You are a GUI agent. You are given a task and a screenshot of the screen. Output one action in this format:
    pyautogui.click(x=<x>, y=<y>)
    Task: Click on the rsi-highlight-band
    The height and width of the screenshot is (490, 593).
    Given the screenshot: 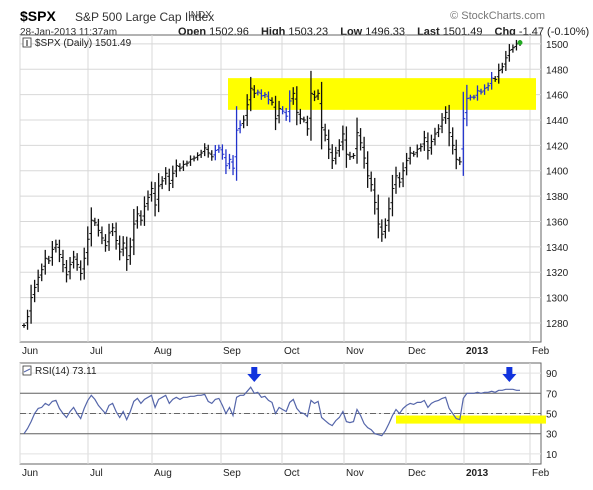 What is the action you would take?
    pyautogui.click(x=471, y=419)
    